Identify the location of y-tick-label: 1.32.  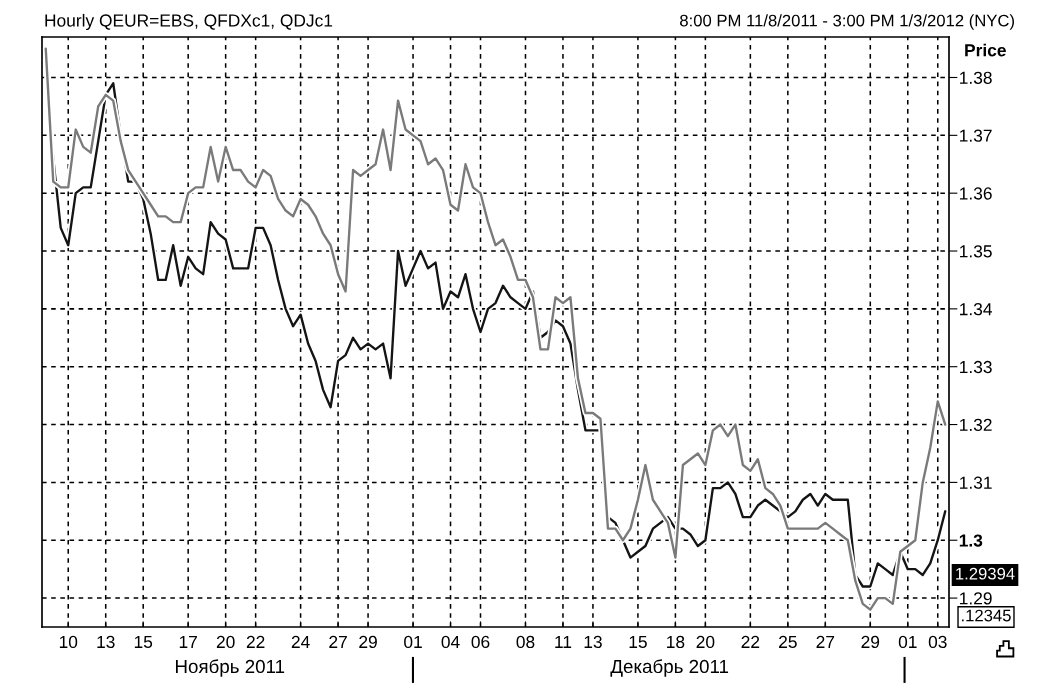
(976, 425).